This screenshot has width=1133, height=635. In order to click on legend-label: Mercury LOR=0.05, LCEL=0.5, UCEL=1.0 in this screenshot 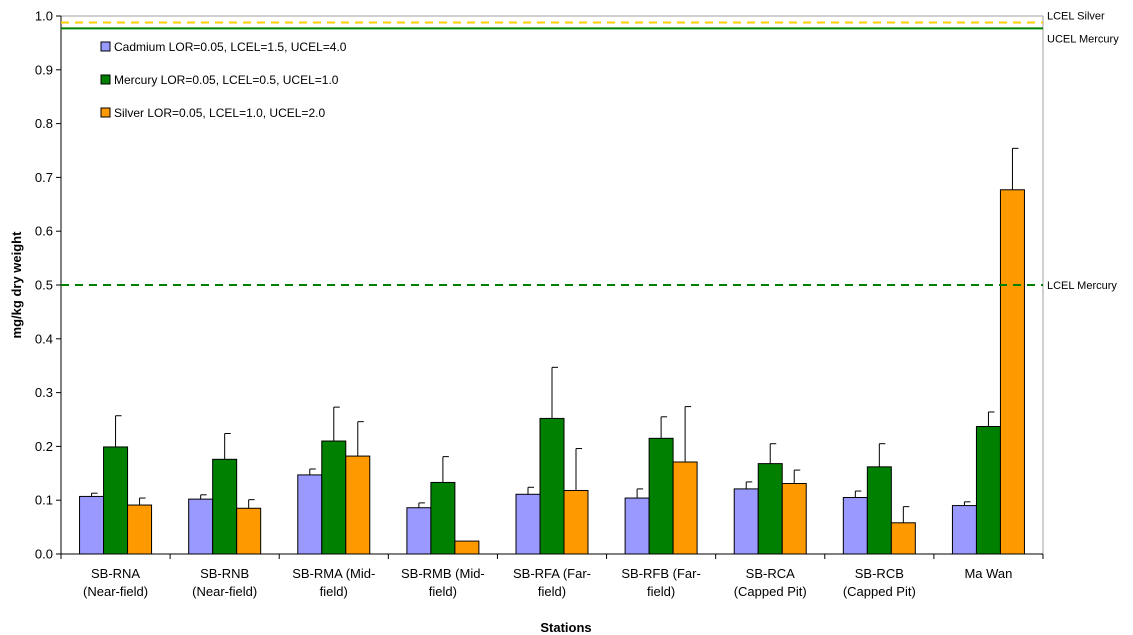, I will do `click(226, 80)`.